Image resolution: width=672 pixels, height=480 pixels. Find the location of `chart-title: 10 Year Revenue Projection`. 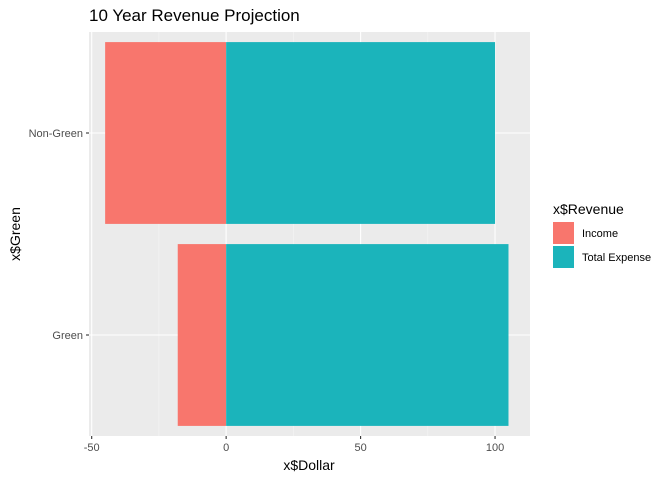

chart-title: 10 Year Revenue Projection is located at coordinates (194, 15).